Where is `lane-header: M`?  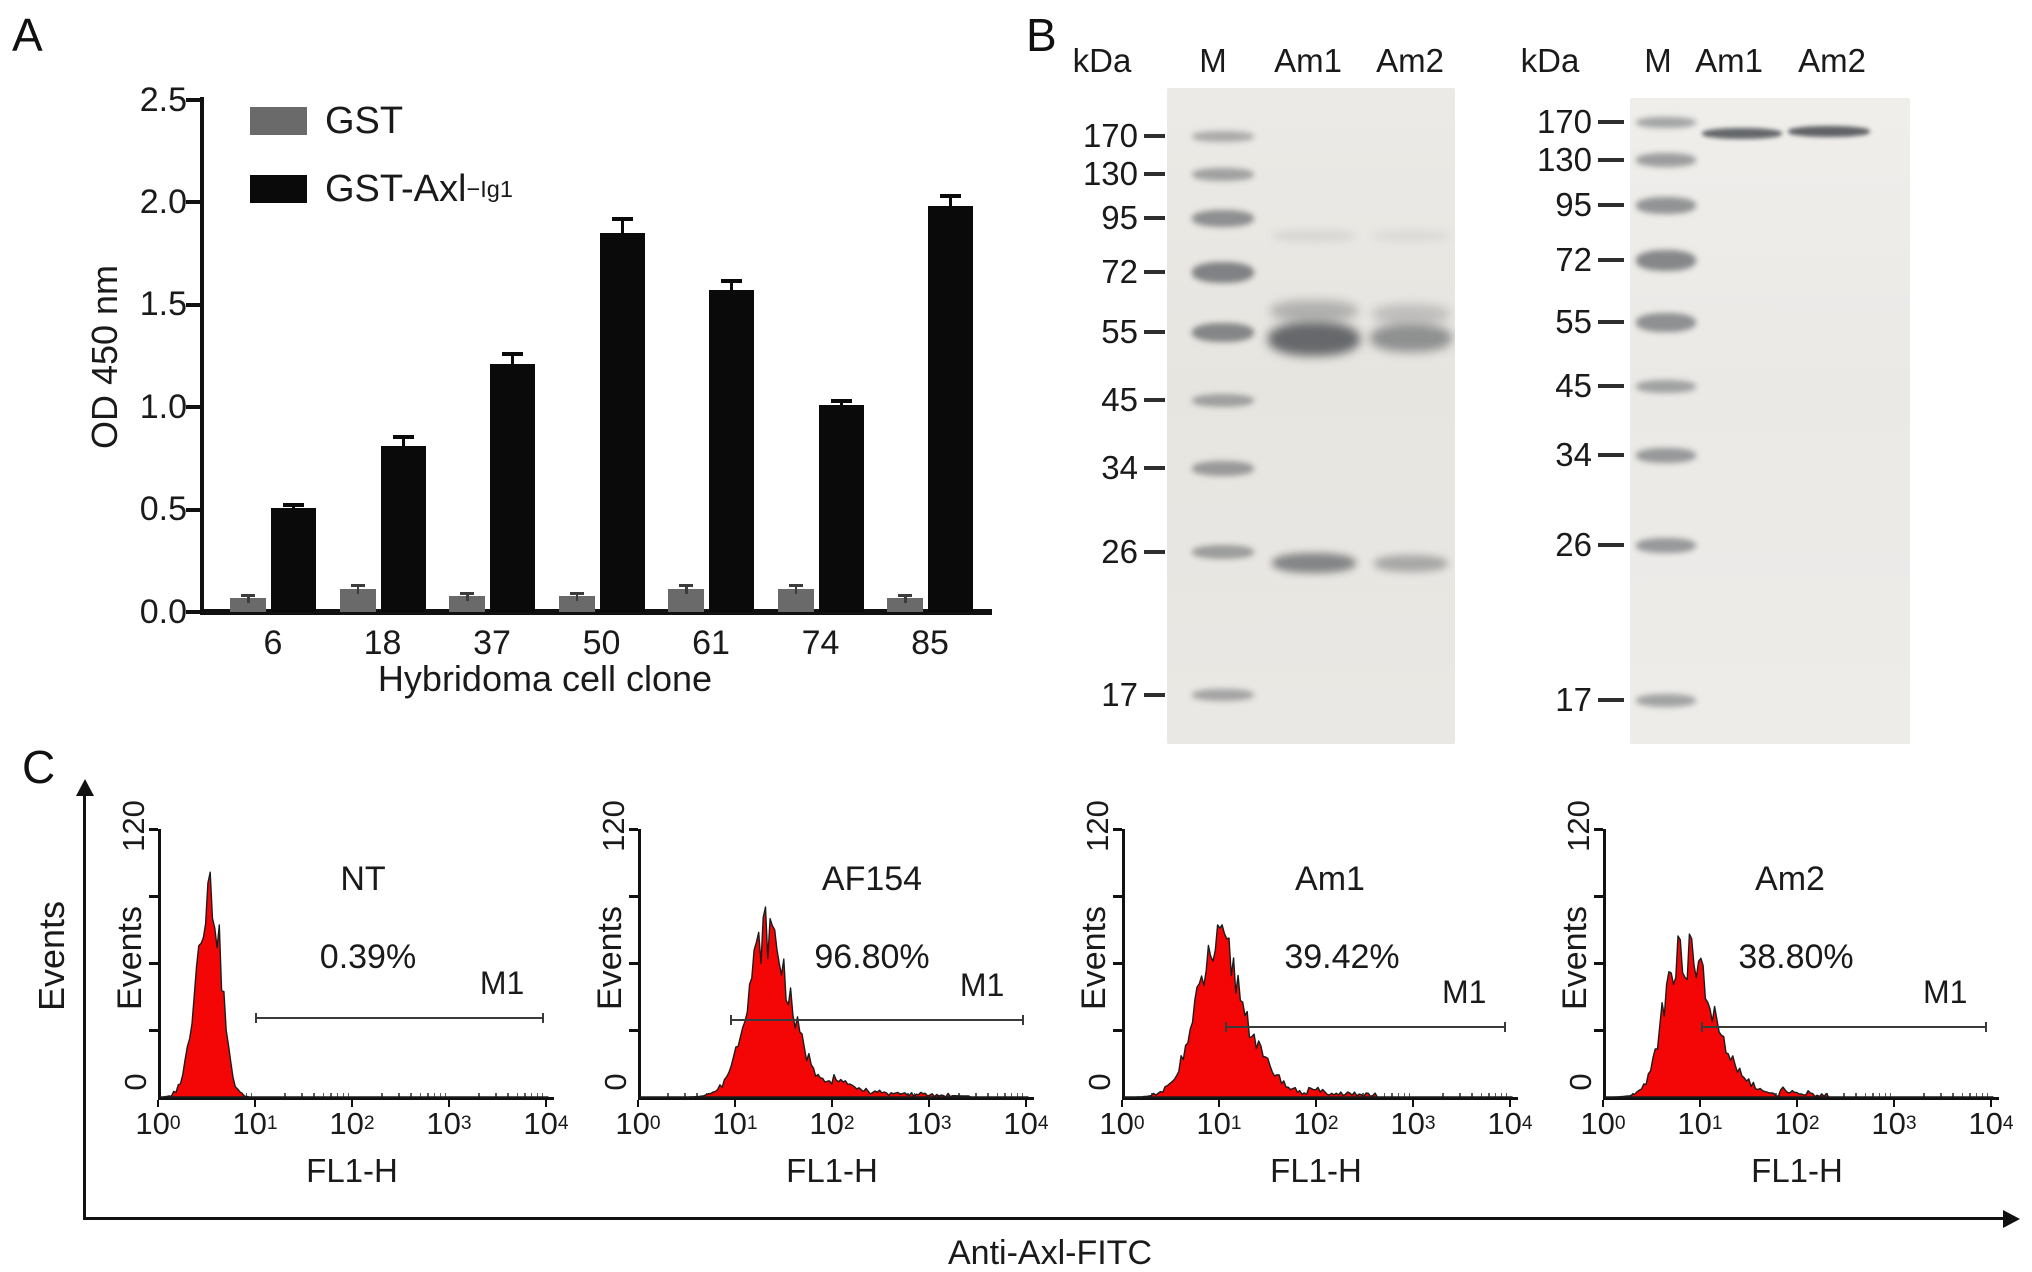 lane-header: M is located at coordinates (1658, 60).